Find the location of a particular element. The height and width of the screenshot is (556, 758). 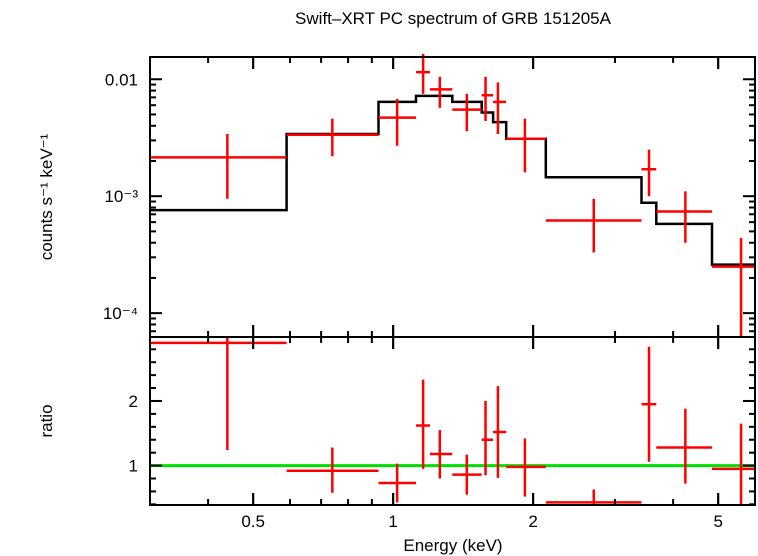

bottom-y-axis-label: ratio is located at coordinates (46, 420).